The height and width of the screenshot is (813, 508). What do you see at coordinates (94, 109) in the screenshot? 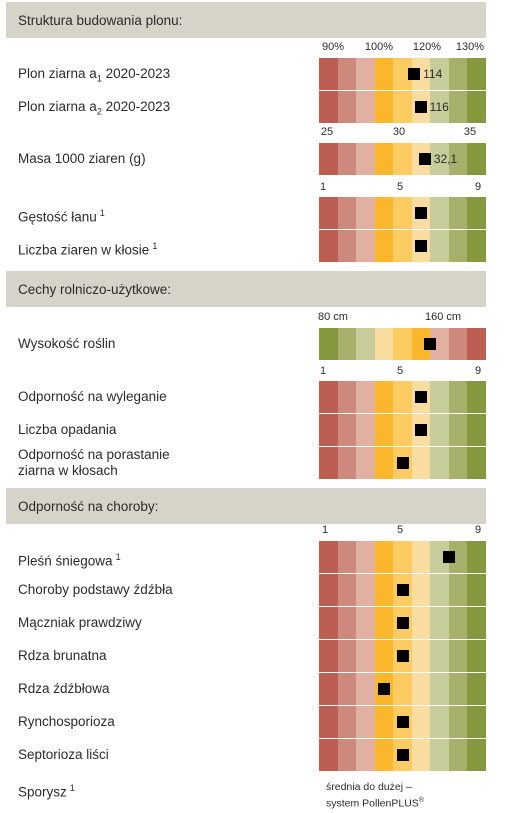
I see `row-label: Plon ziarna a2 2020-2023` at bounding box center [94, 109].